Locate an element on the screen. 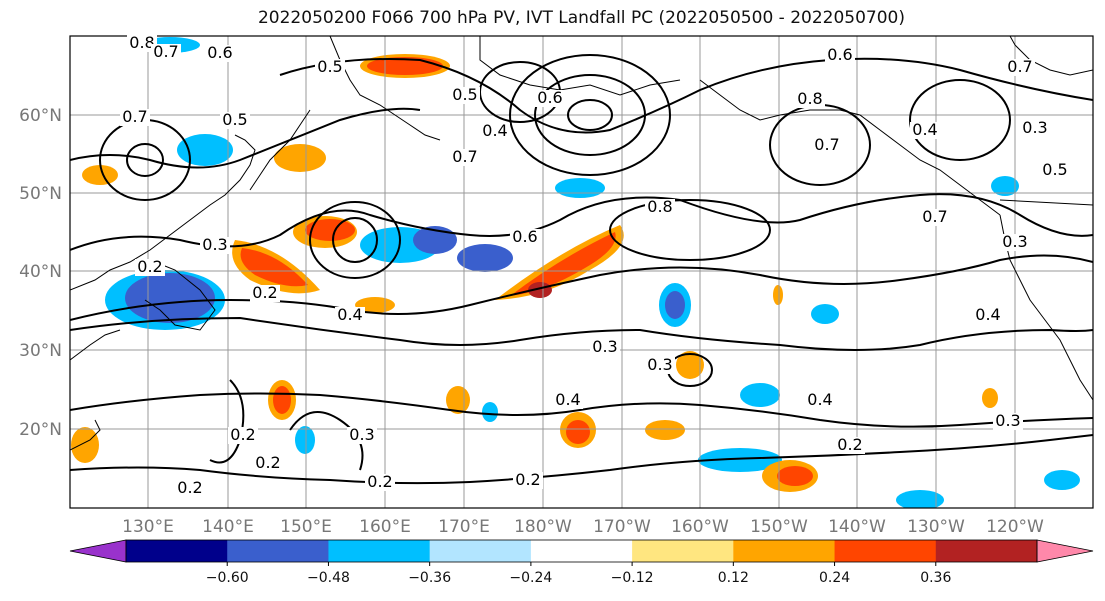  latitude-label: 20°N is located at coordinates (40, 430).